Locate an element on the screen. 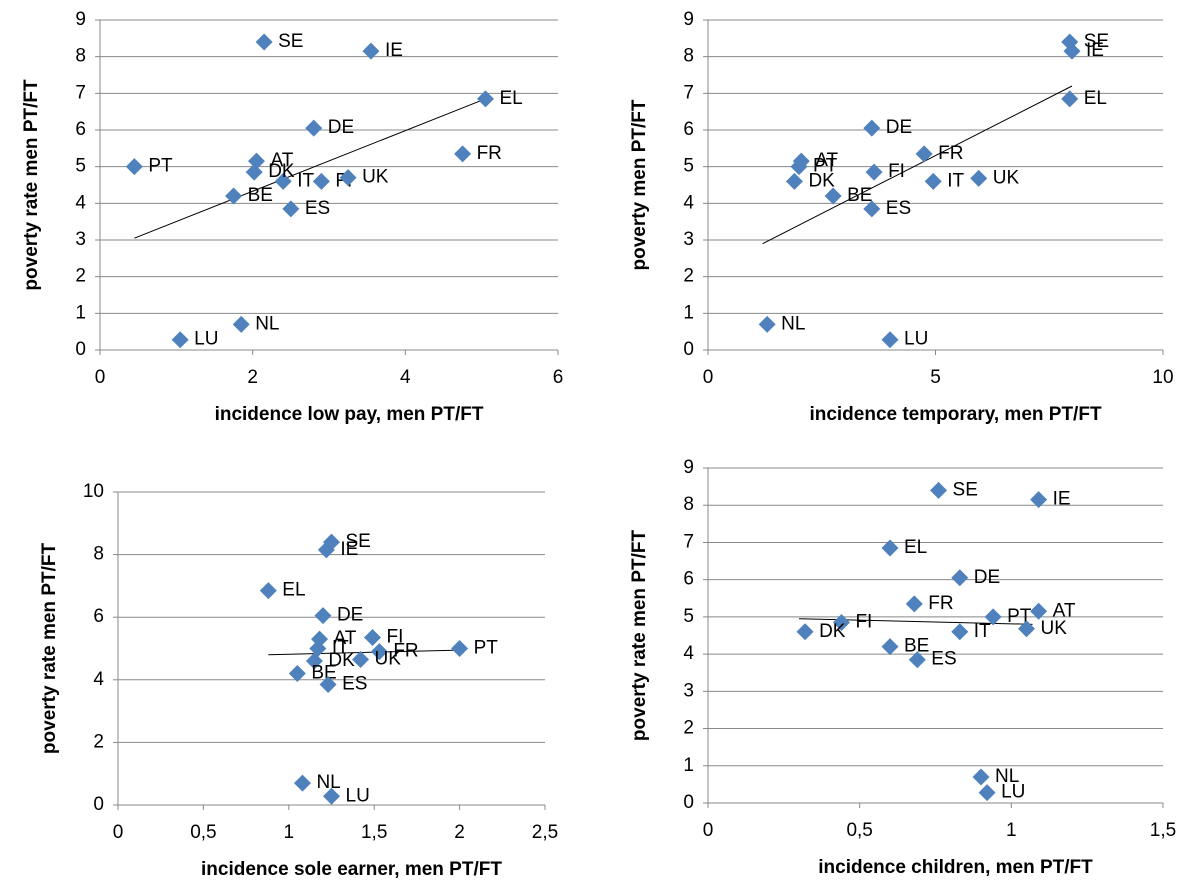  x-tick-label: 1 is located at coordinates (289, 832).